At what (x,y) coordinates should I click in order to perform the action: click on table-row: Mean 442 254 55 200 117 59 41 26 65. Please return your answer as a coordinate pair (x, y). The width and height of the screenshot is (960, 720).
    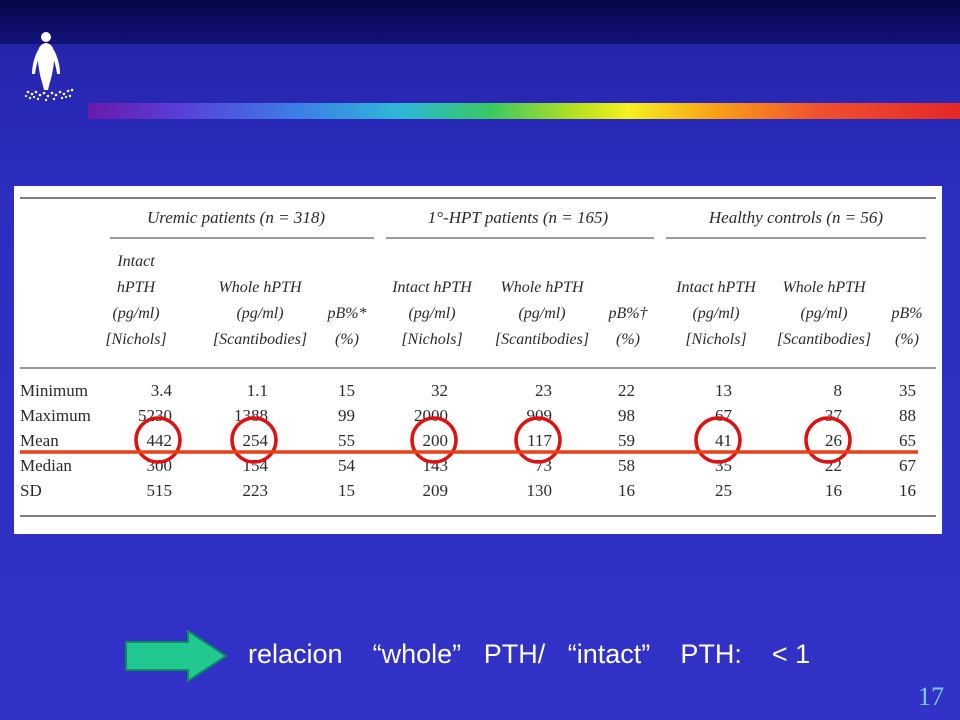
    Looking at the image, I should click on (468, 440).